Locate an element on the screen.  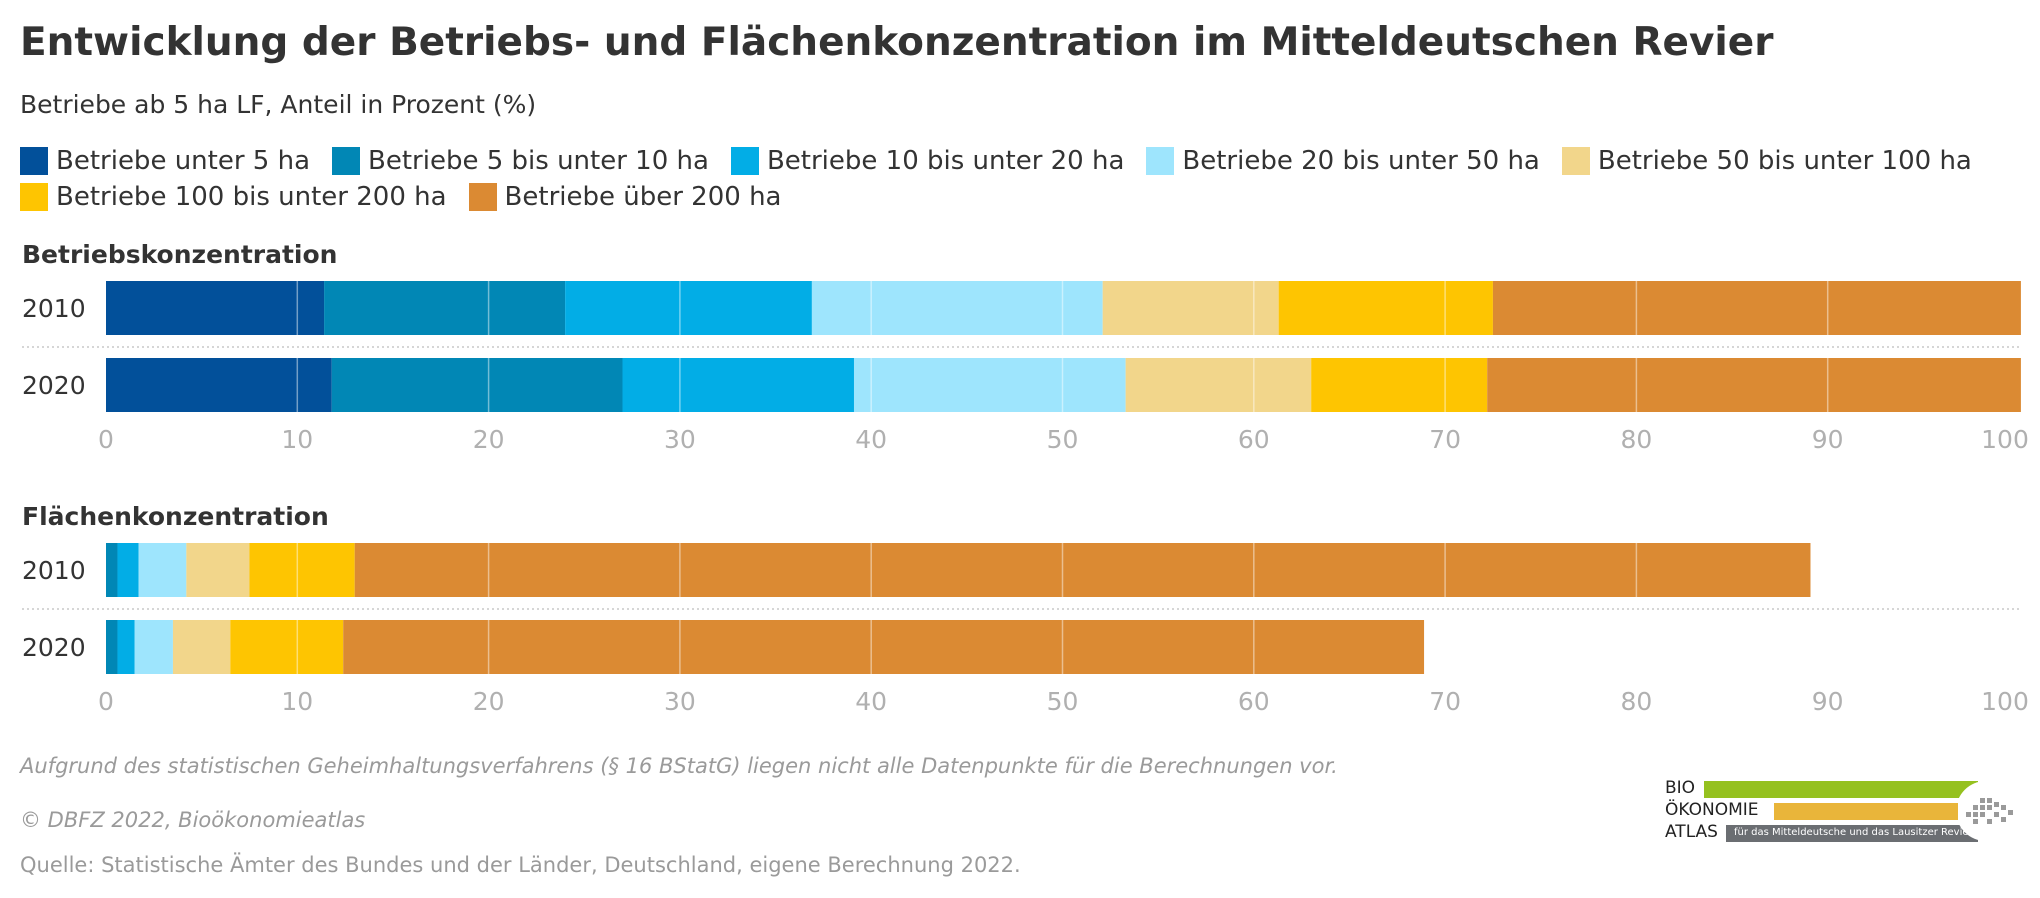
legend-item-ueber-200: Betriebe über 200 ha is located at coordinates (625, 197).